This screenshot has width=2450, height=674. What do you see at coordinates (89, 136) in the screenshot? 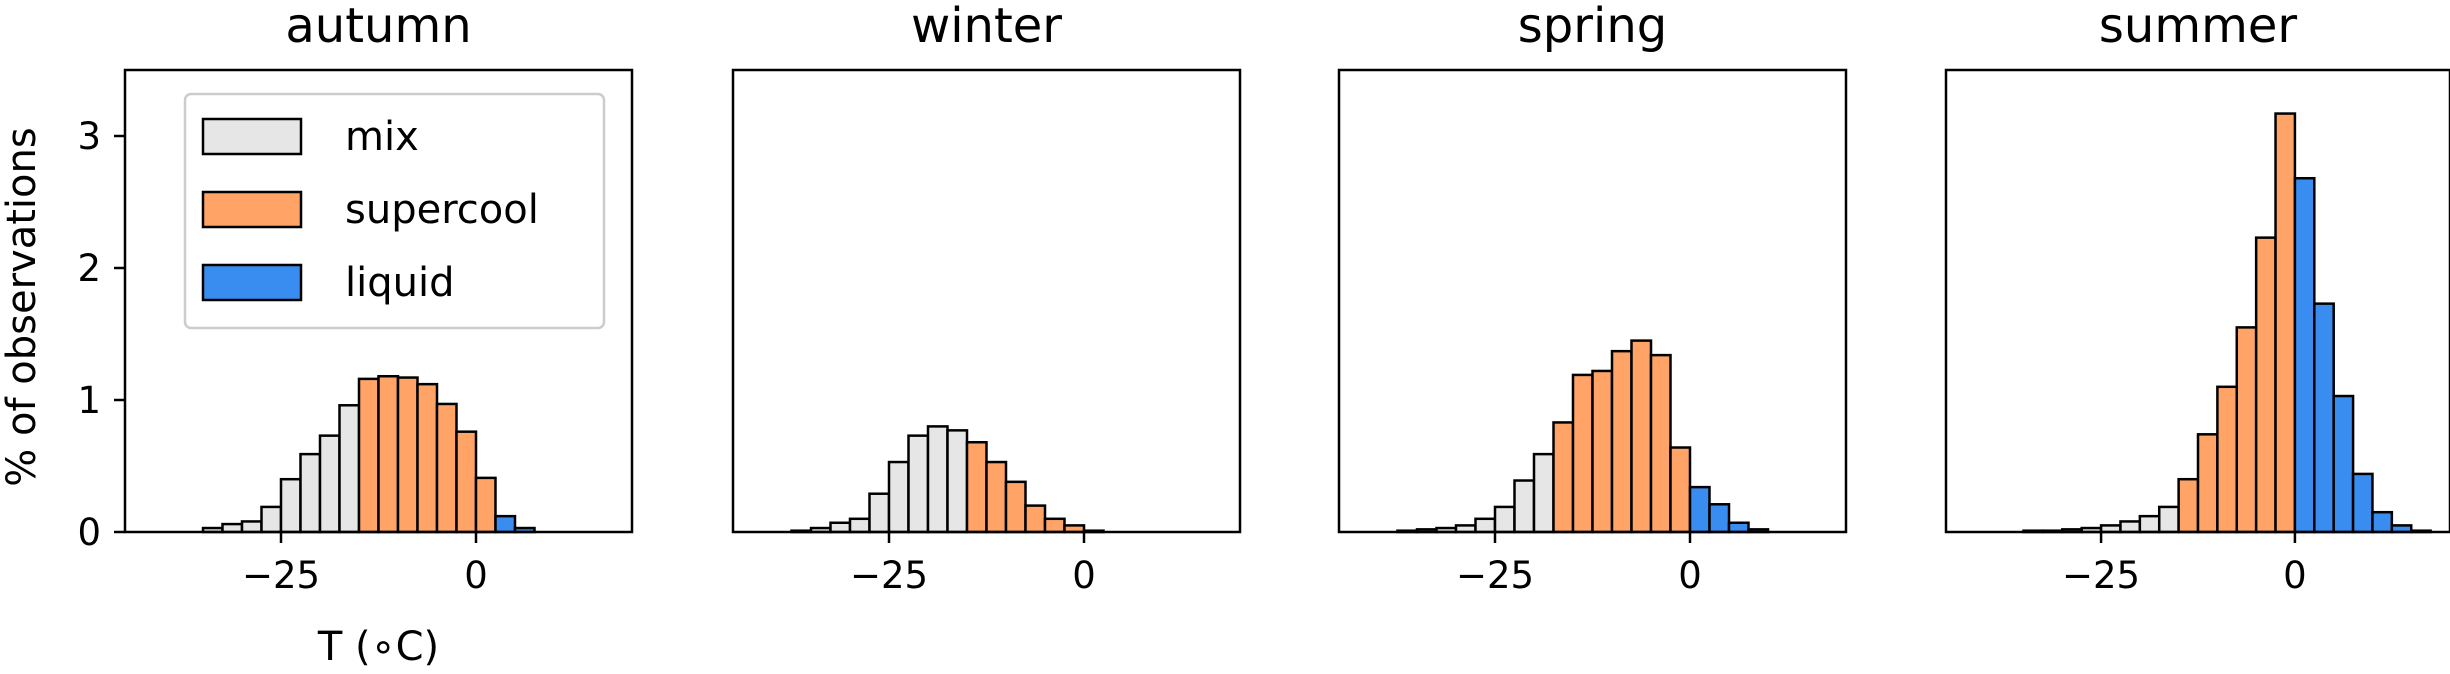
I see `y-tick-label: 3` at bounding box center [89, 136].